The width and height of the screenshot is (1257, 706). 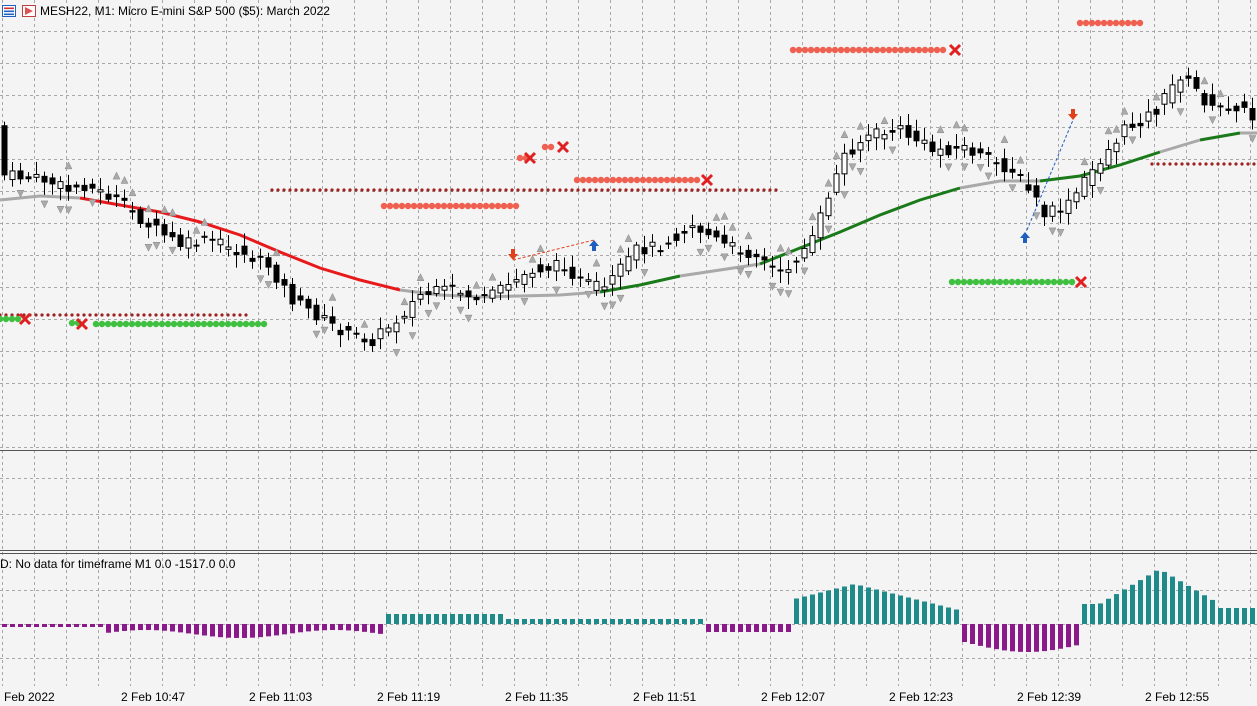 What do you see at coordinates (707, 180) in the screenshot?
I see `cross-icon` at bounding box center [707, 180].